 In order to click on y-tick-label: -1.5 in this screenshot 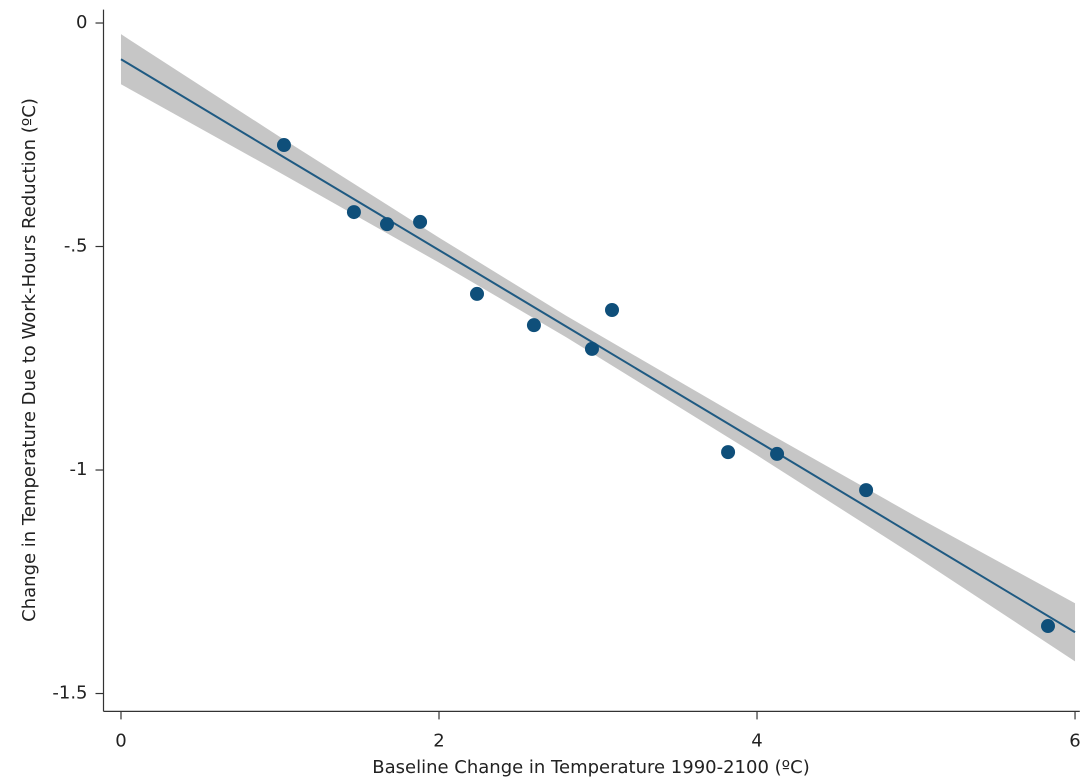, I will do `click(69, 693)`.